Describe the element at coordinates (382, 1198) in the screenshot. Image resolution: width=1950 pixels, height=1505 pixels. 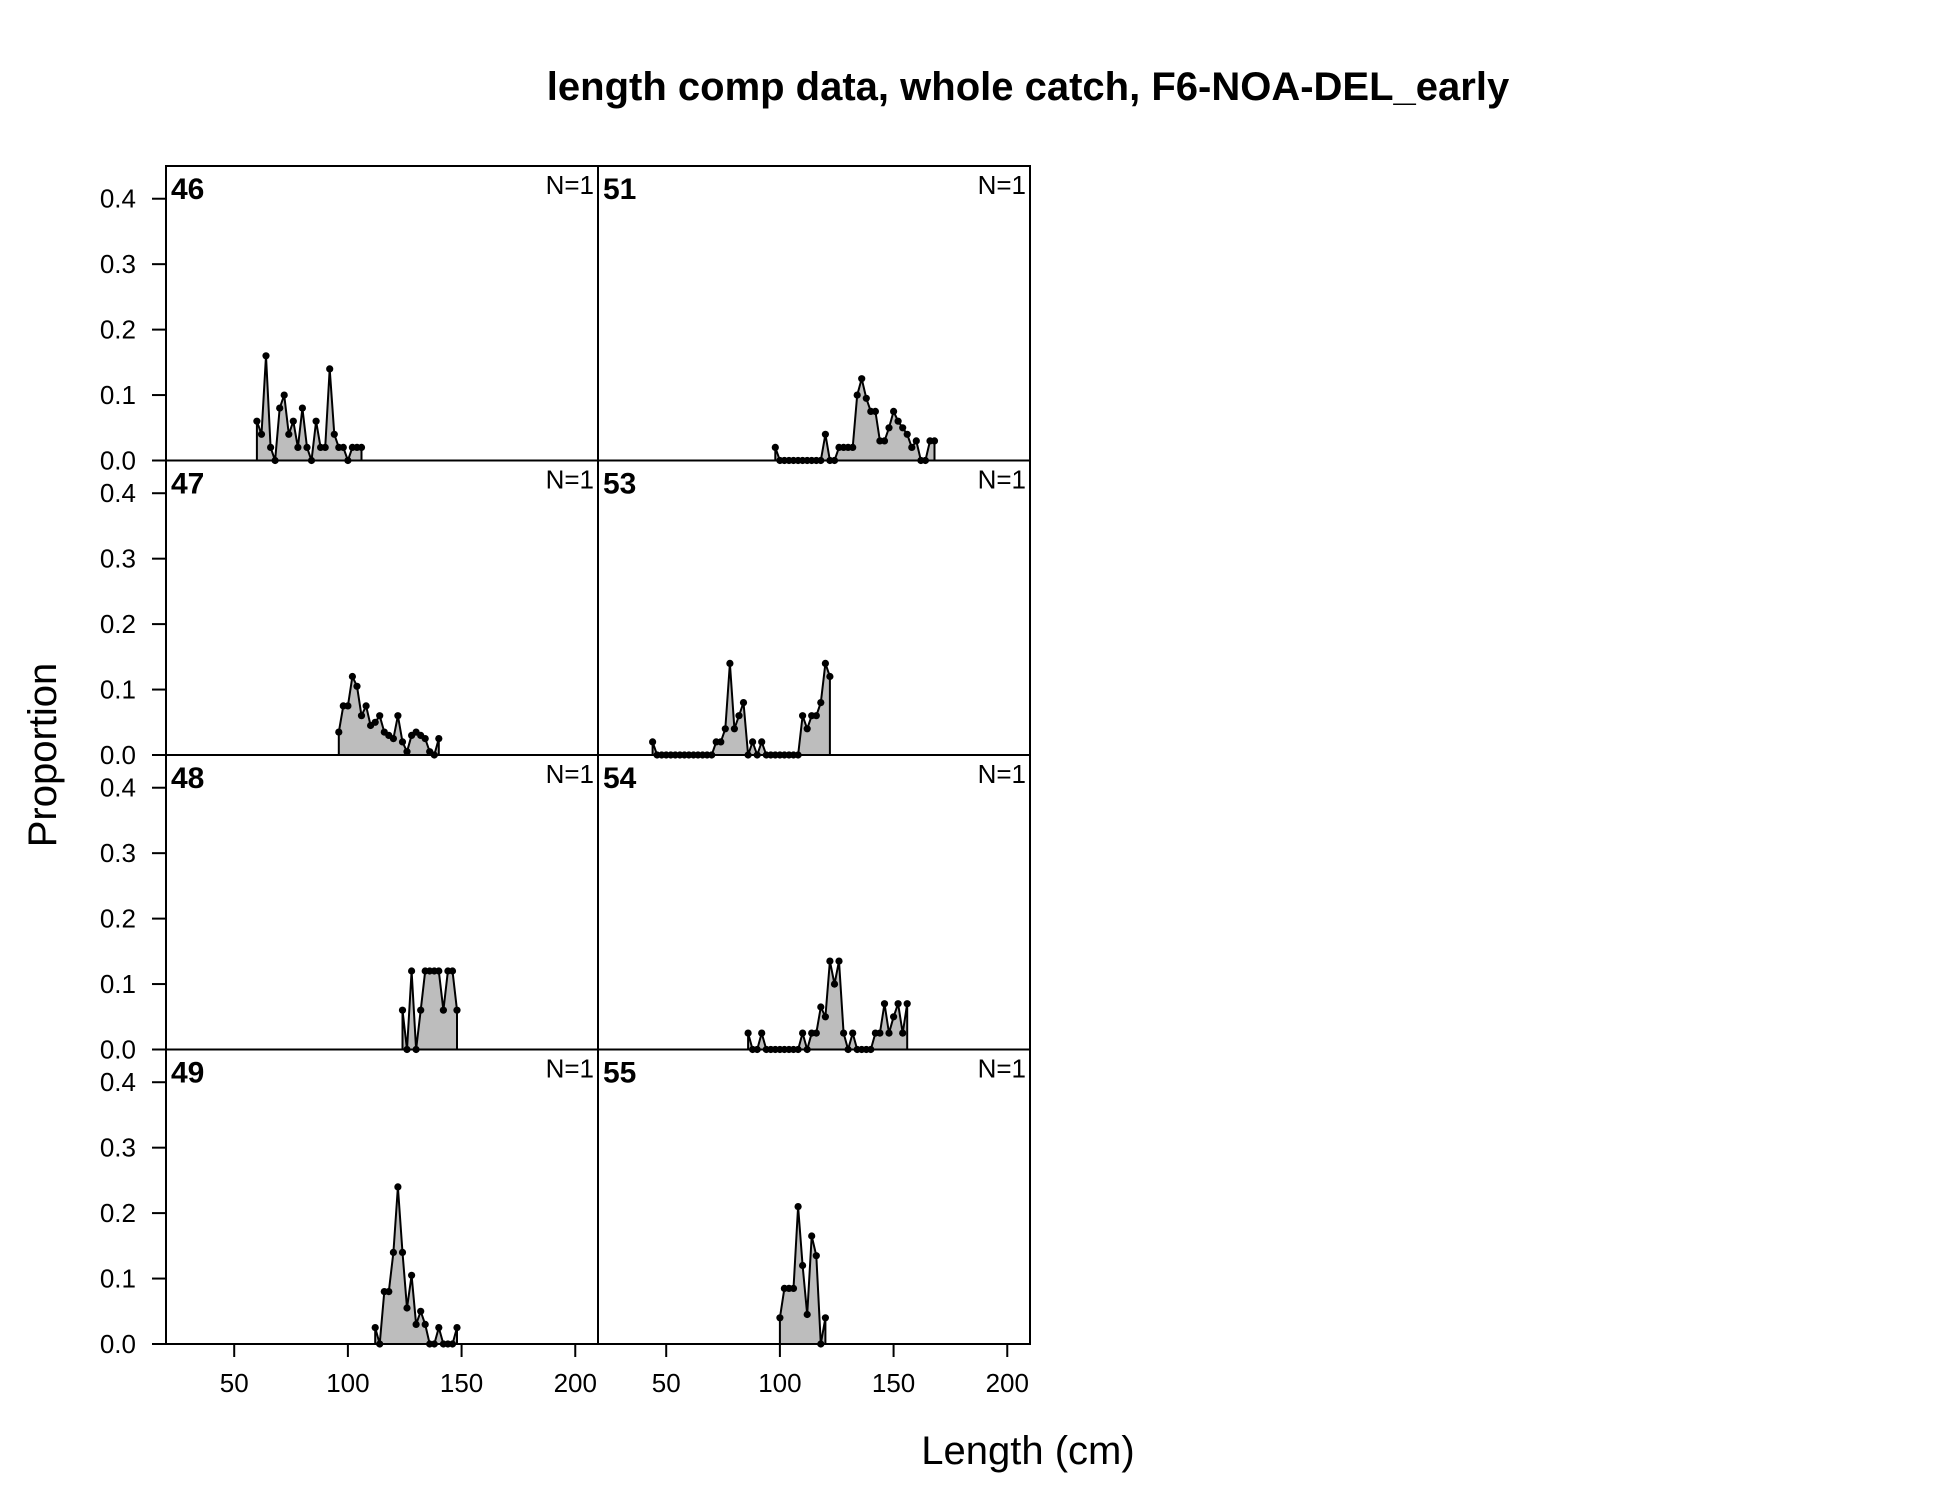
I see `panel-49: 49 N=1` at that location.